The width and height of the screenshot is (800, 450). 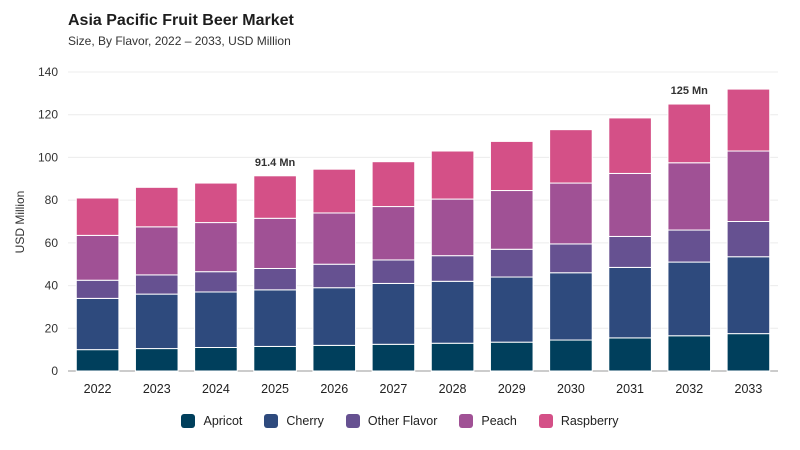 I want to click on legend: Apricot Cherry Other Flavor Peach Raspberry, so click(x=400, y=421).